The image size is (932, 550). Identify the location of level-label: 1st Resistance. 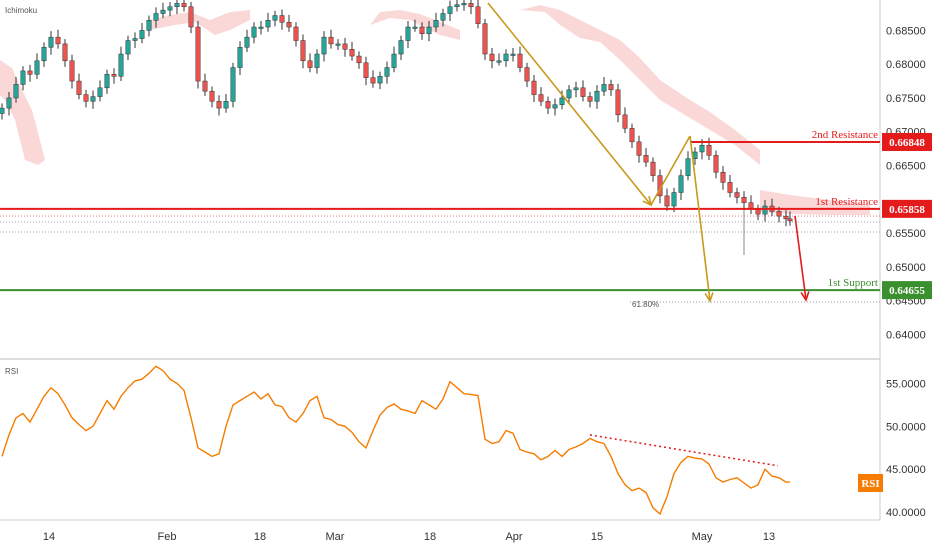
(846, 202).